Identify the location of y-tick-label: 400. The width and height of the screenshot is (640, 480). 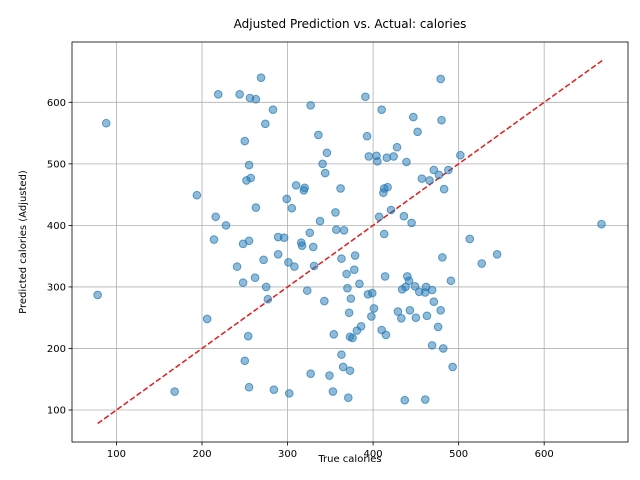
(56, 226).